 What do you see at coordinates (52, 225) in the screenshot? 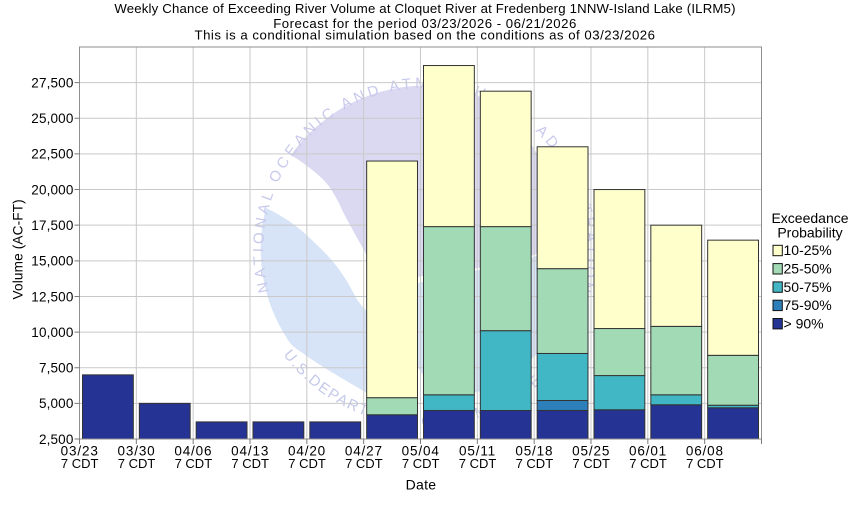
I see `svg-text: 17,500` at bounding box center [52, 225].